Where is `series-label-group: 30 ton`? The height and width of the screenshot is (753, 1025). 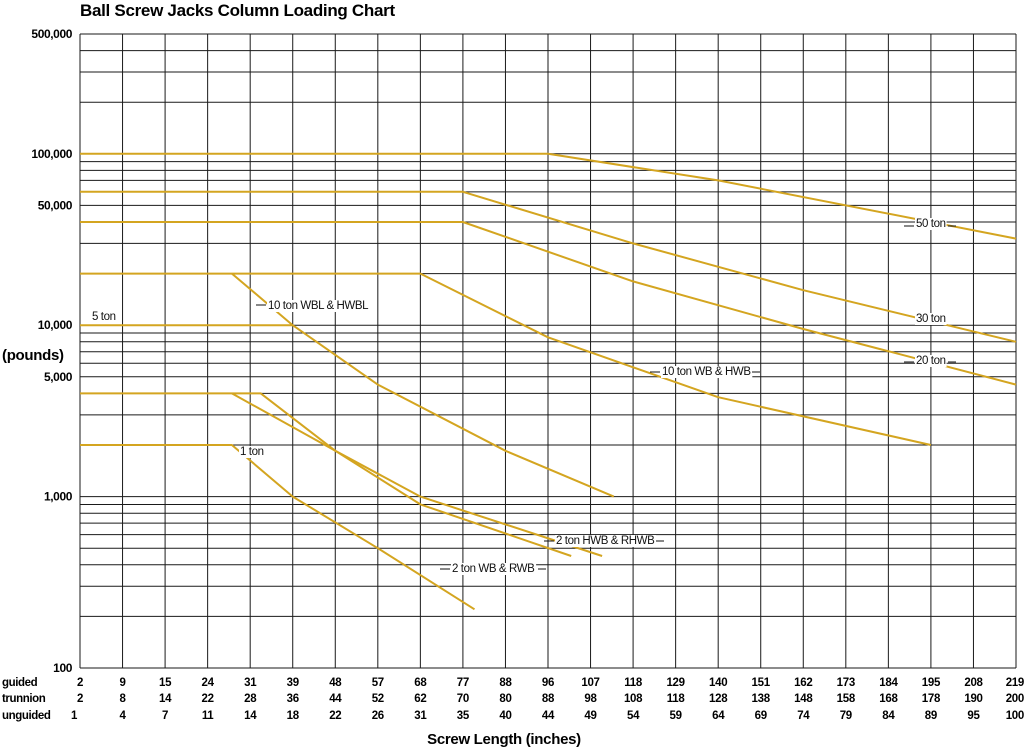
series-label-group: 30 ton is located at coordinates (931, 319).